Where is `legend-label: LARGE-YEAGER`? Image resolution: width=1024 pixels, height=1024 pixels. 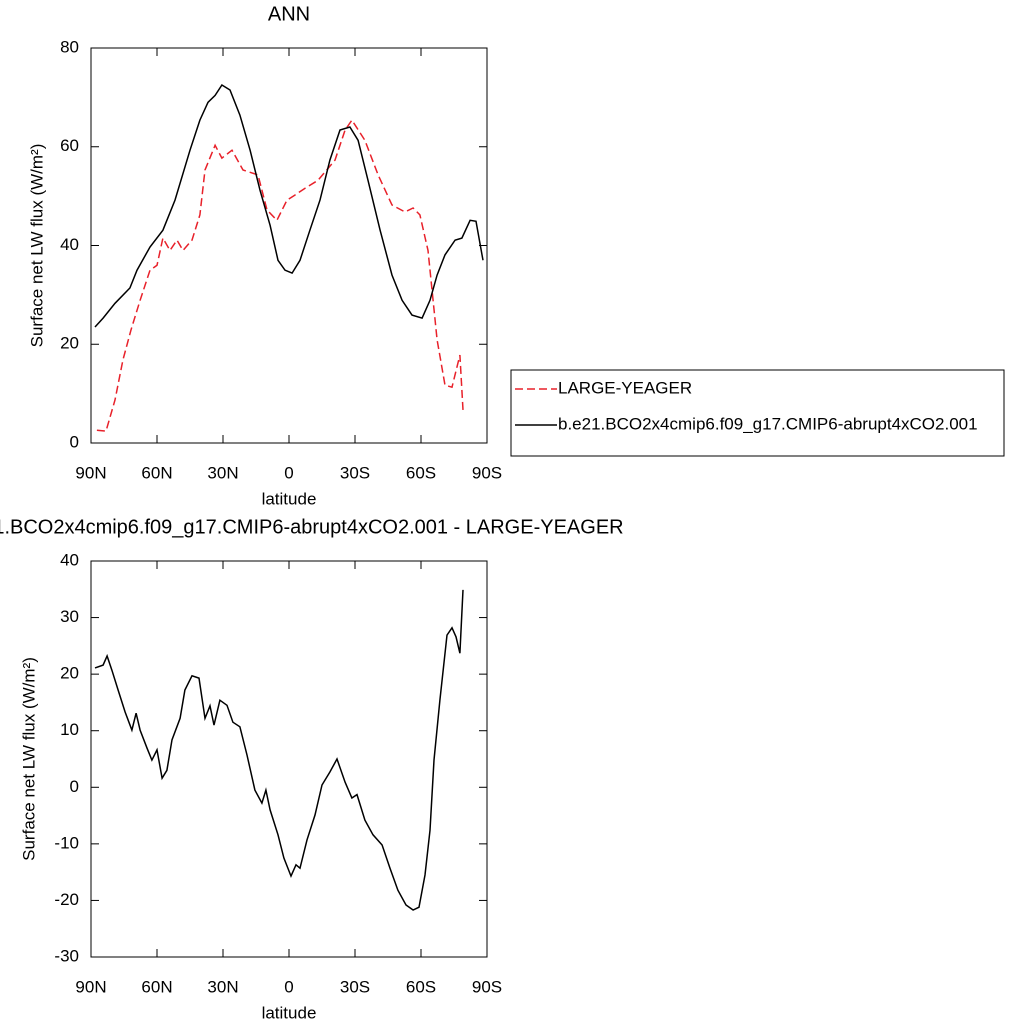
legend-label: LARGE-YEAGER is located at coordinates (625, 387).